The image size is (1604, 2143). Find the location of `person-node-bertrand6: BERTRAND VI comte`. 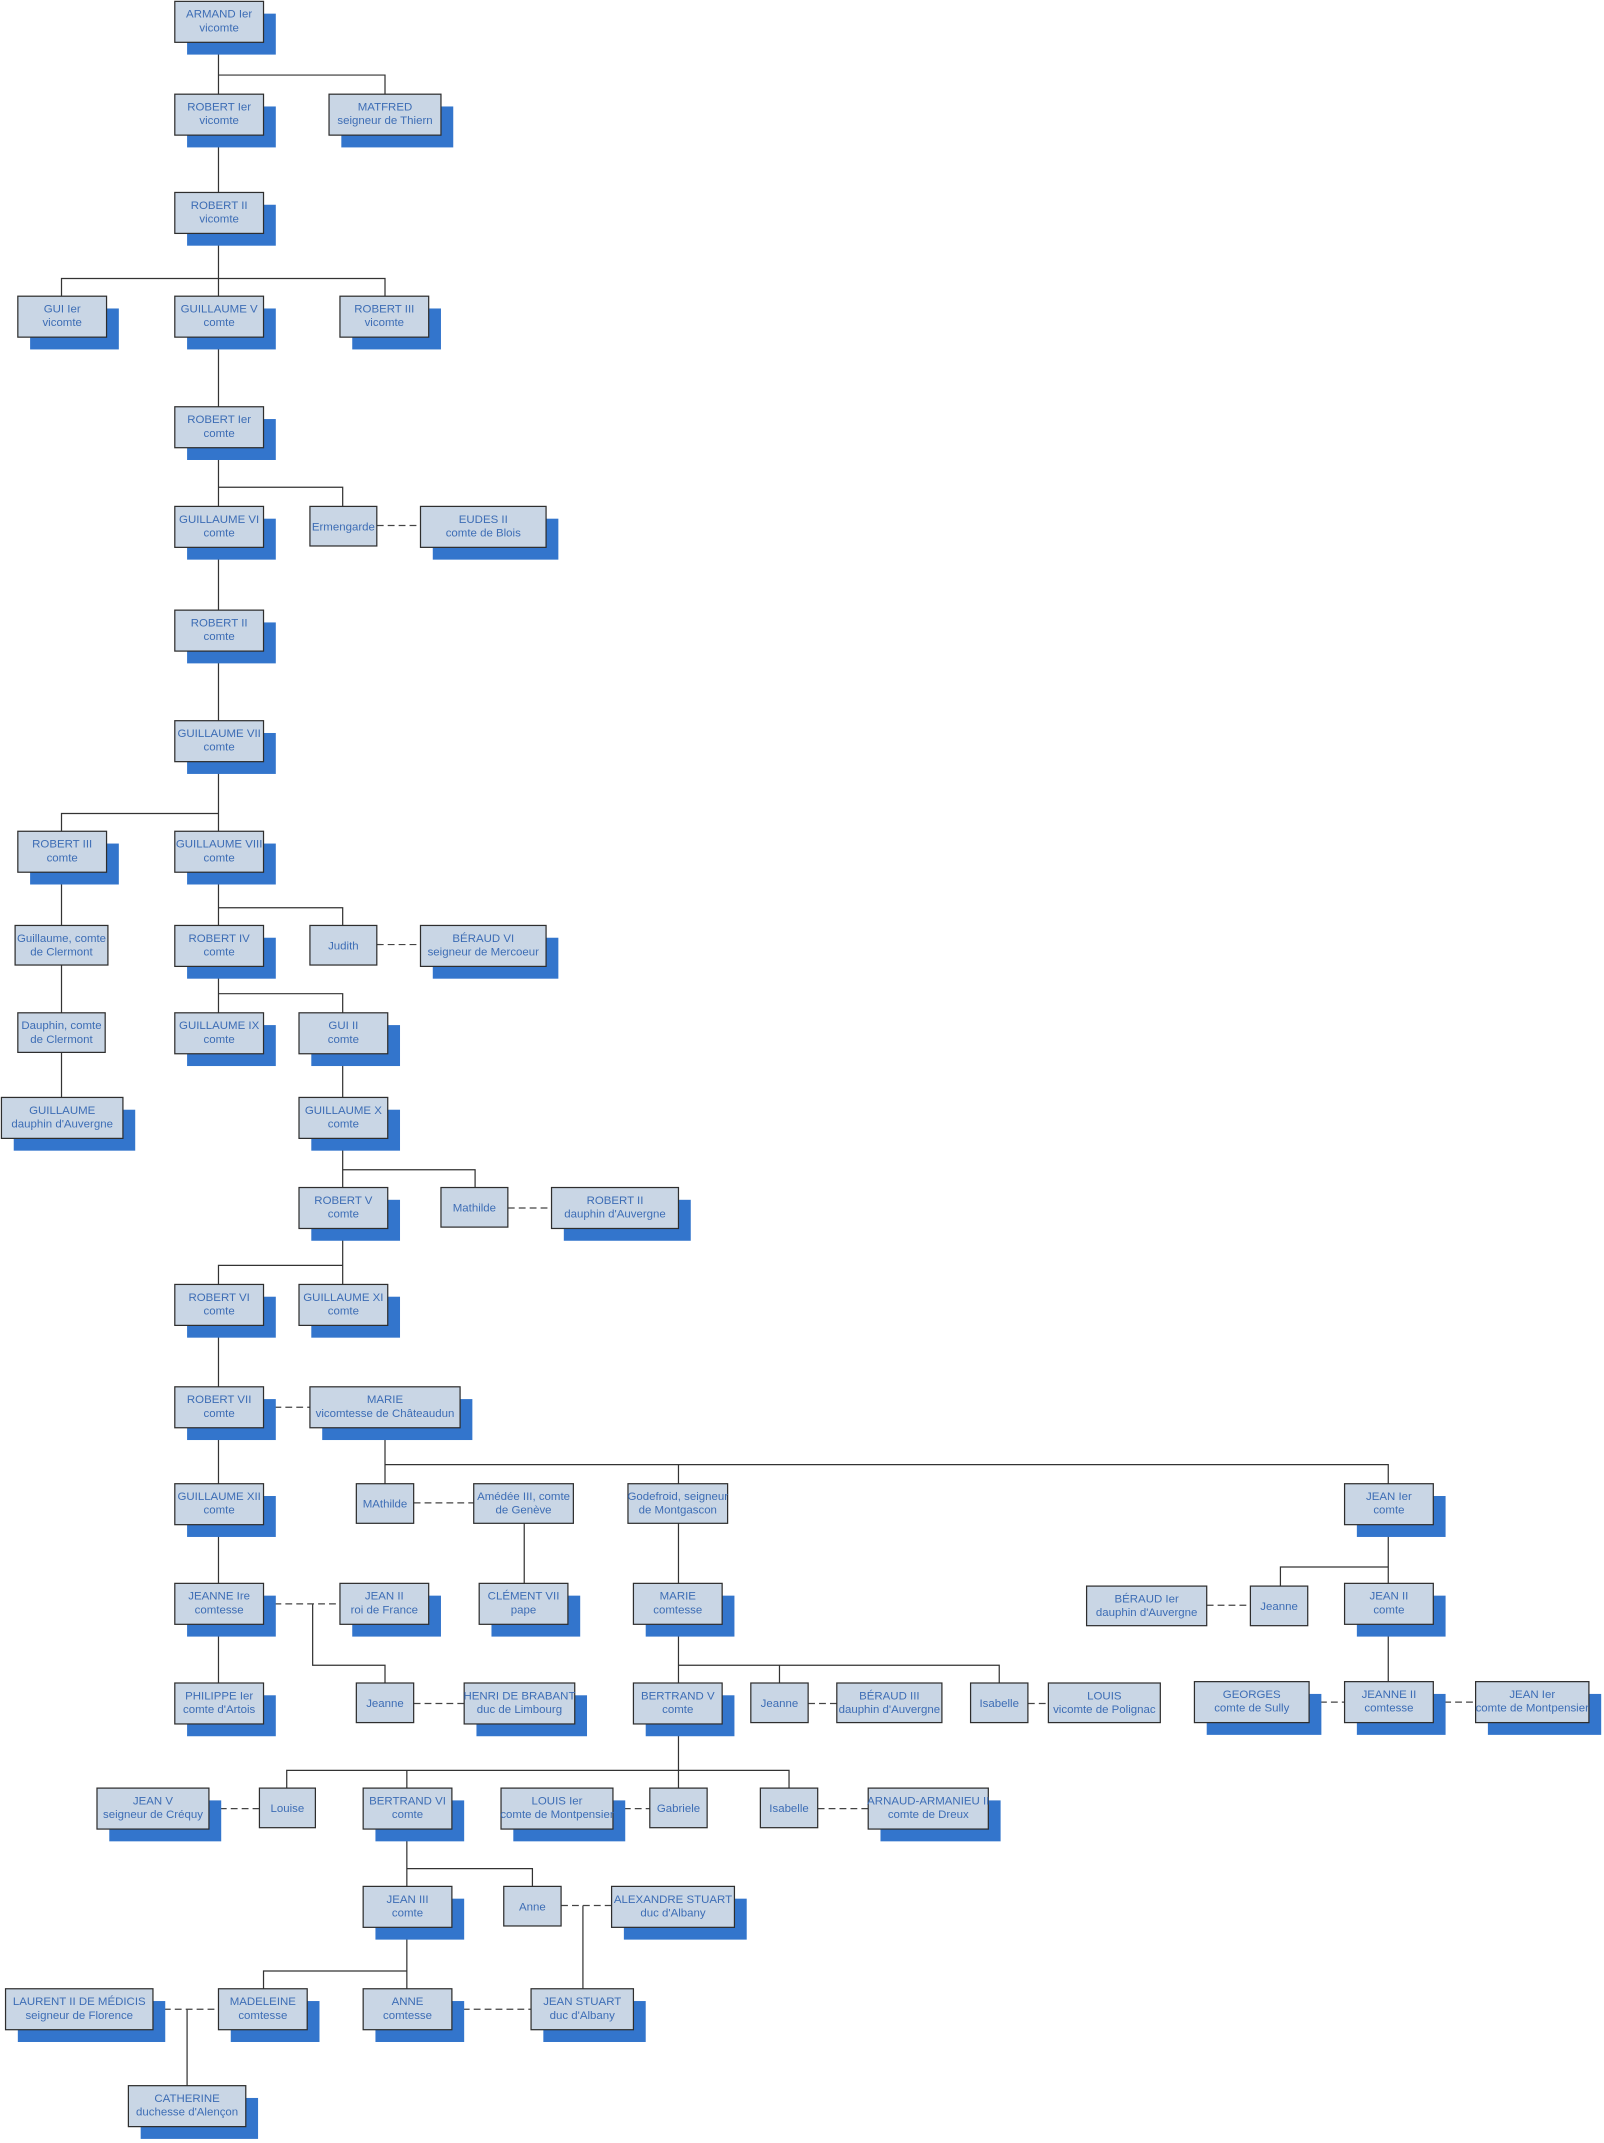

person-node-bertrand6: BERTRAND VI comte is located at coordinates (407, 1808).